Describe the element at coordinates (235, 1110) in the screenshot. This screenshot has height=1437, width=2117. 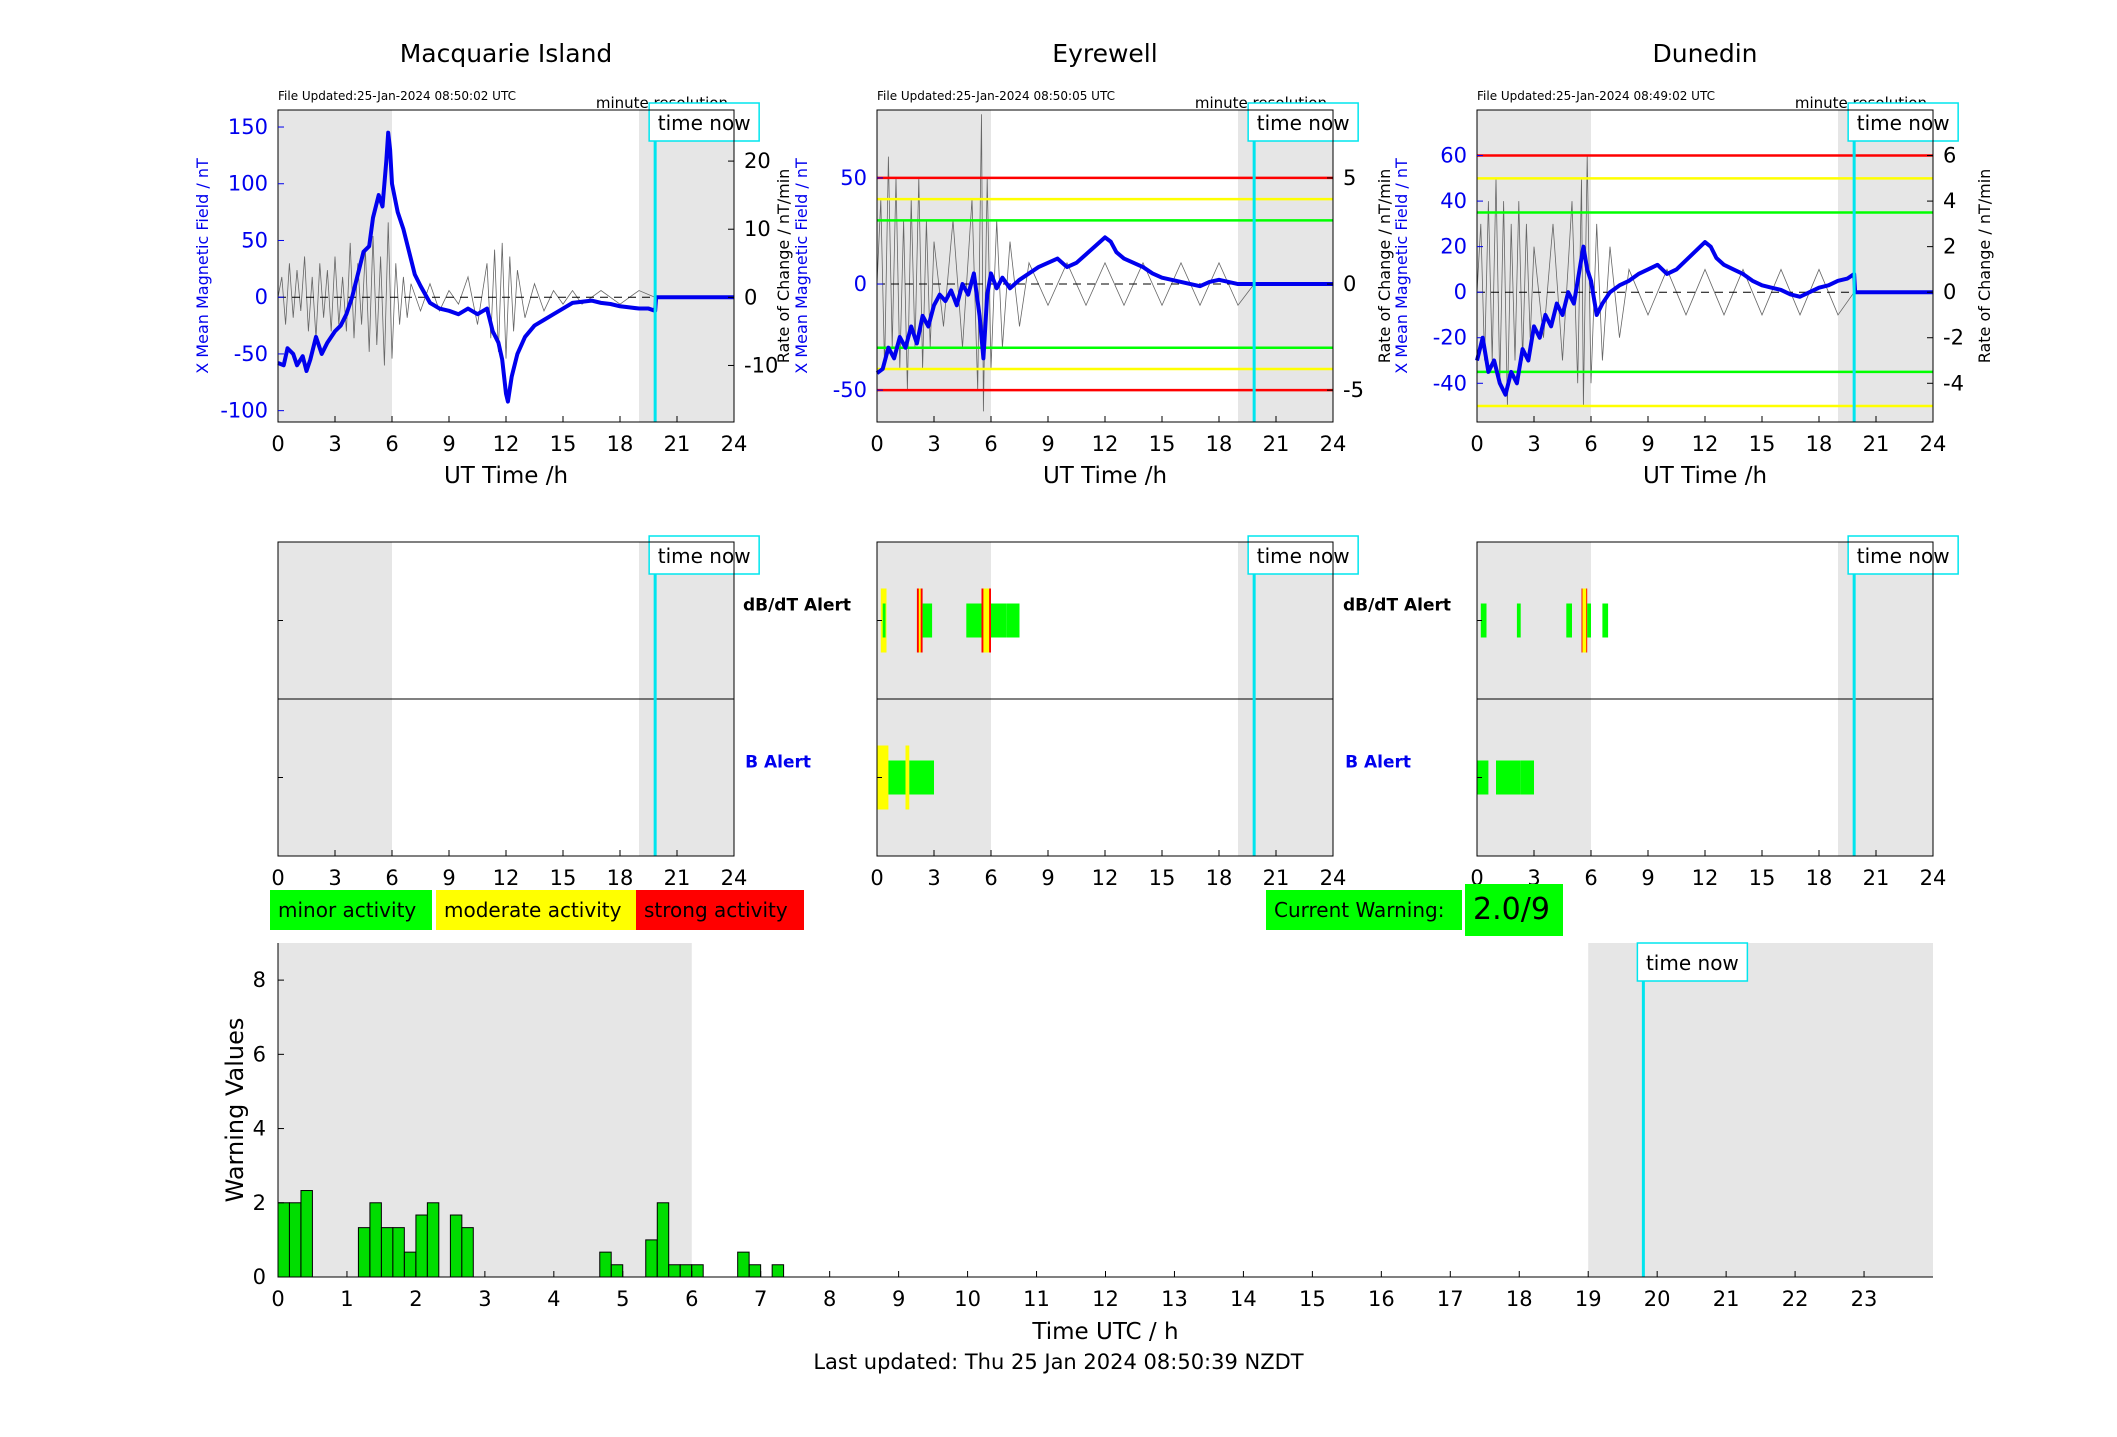
I see `y-axis-label: Warning Values` at that location.